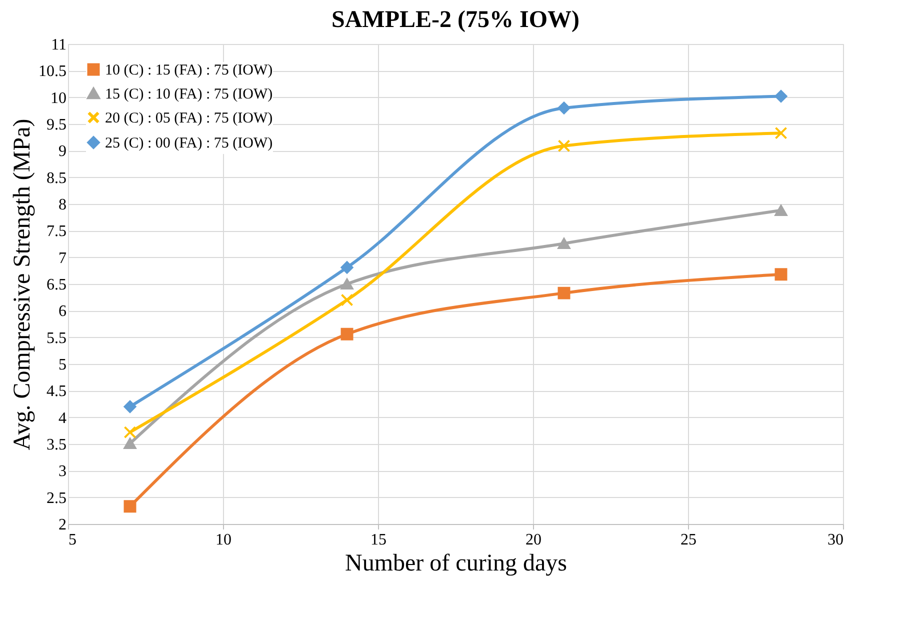  I want to click on y-tick-label: 4.5, so click(56, 391).